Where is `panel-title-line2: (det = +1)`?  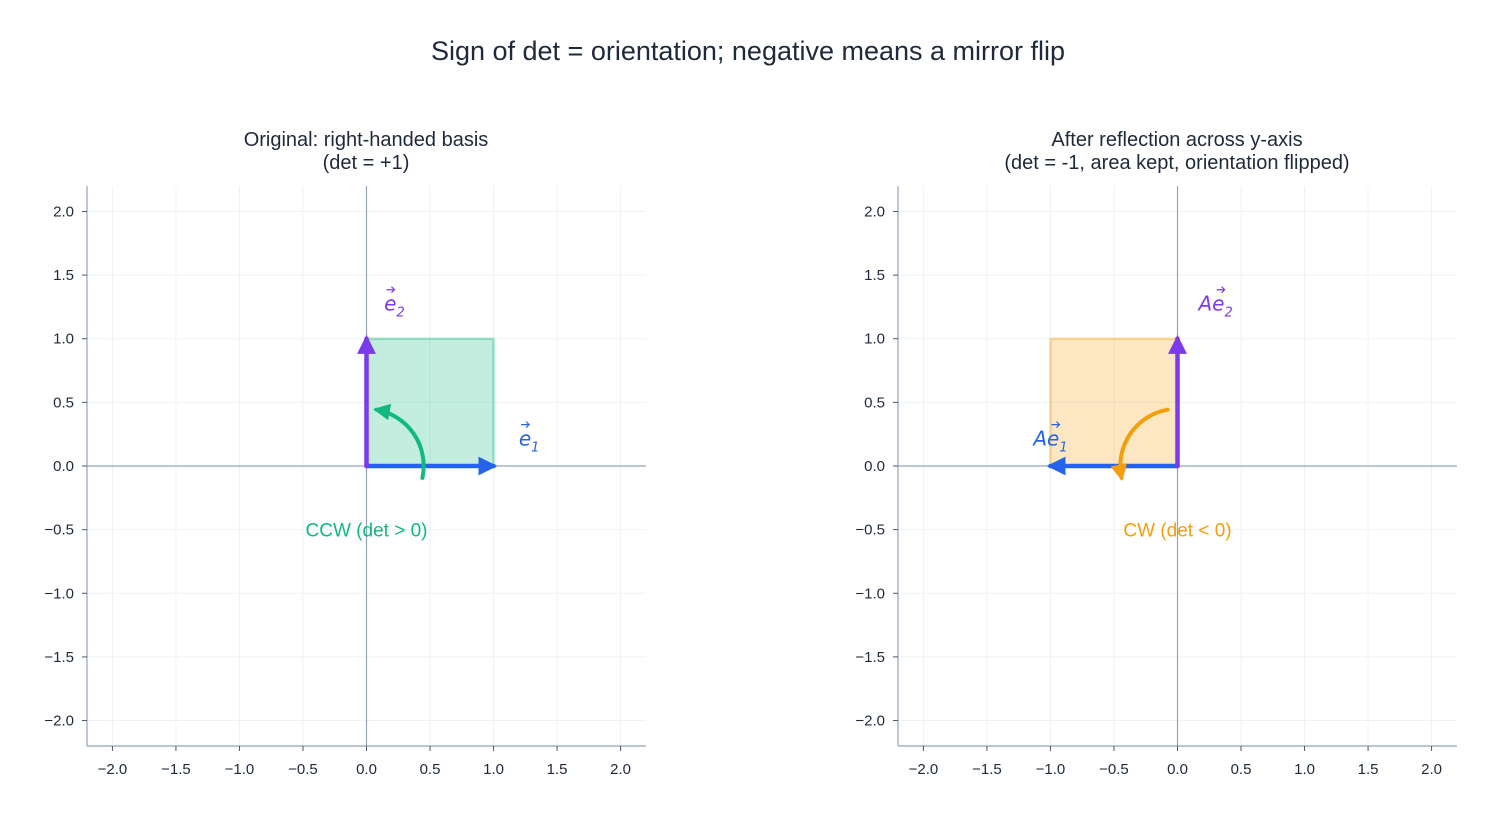 panel-title-line2: (det = +1) is located at coordinates (366, 163).